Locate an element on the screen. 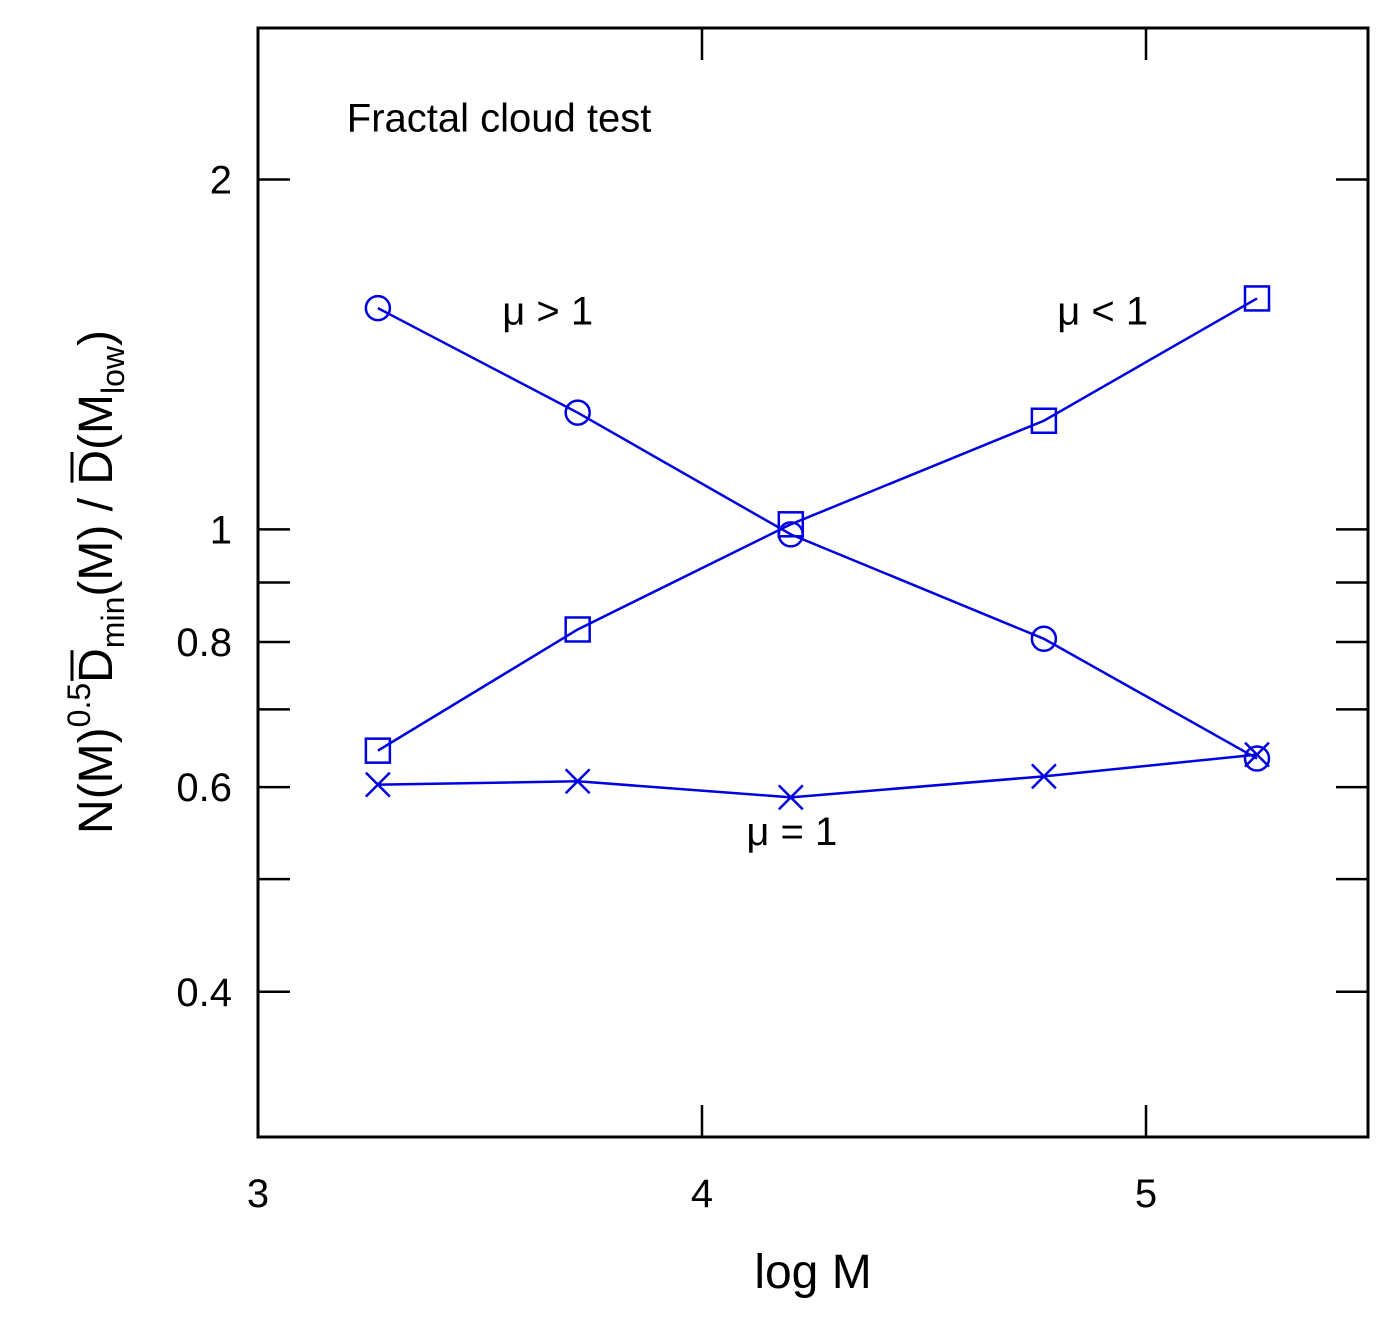  series-cross is located at coordinates (817, 776).